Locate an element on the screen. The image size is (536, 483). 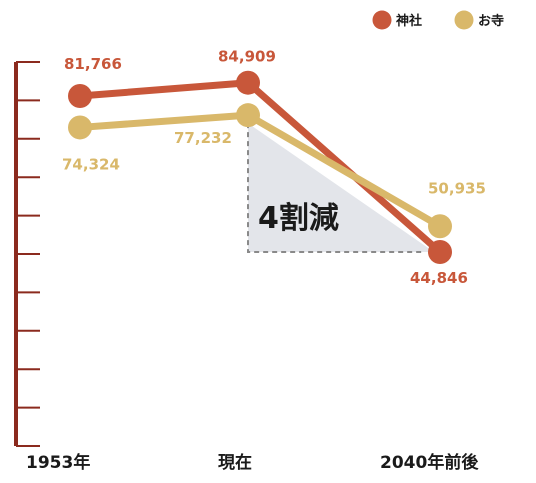
data-label-shrine: 44,846 is located at coordinates (439, 278).